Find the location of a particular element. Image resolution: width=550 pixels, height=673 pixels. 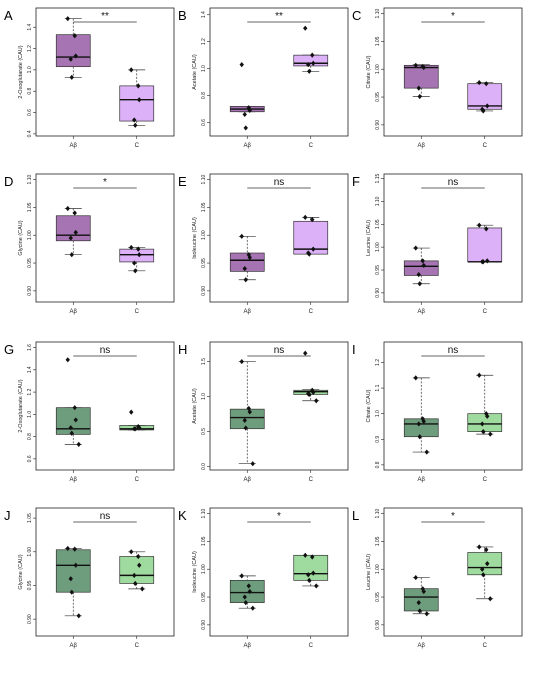

panel-letter: G is located at coordinates (9, 349).